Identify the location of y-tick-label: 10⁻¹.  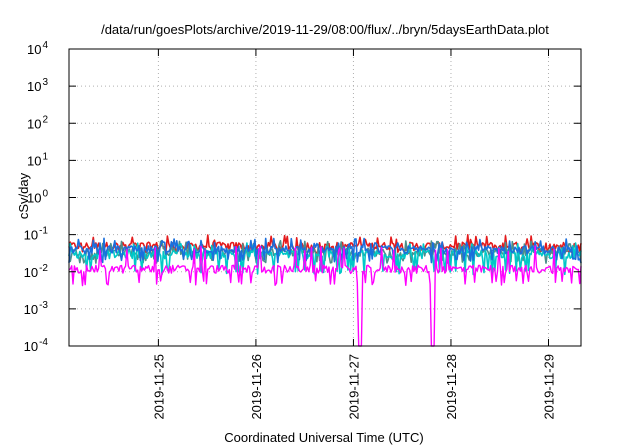
(36, 234).